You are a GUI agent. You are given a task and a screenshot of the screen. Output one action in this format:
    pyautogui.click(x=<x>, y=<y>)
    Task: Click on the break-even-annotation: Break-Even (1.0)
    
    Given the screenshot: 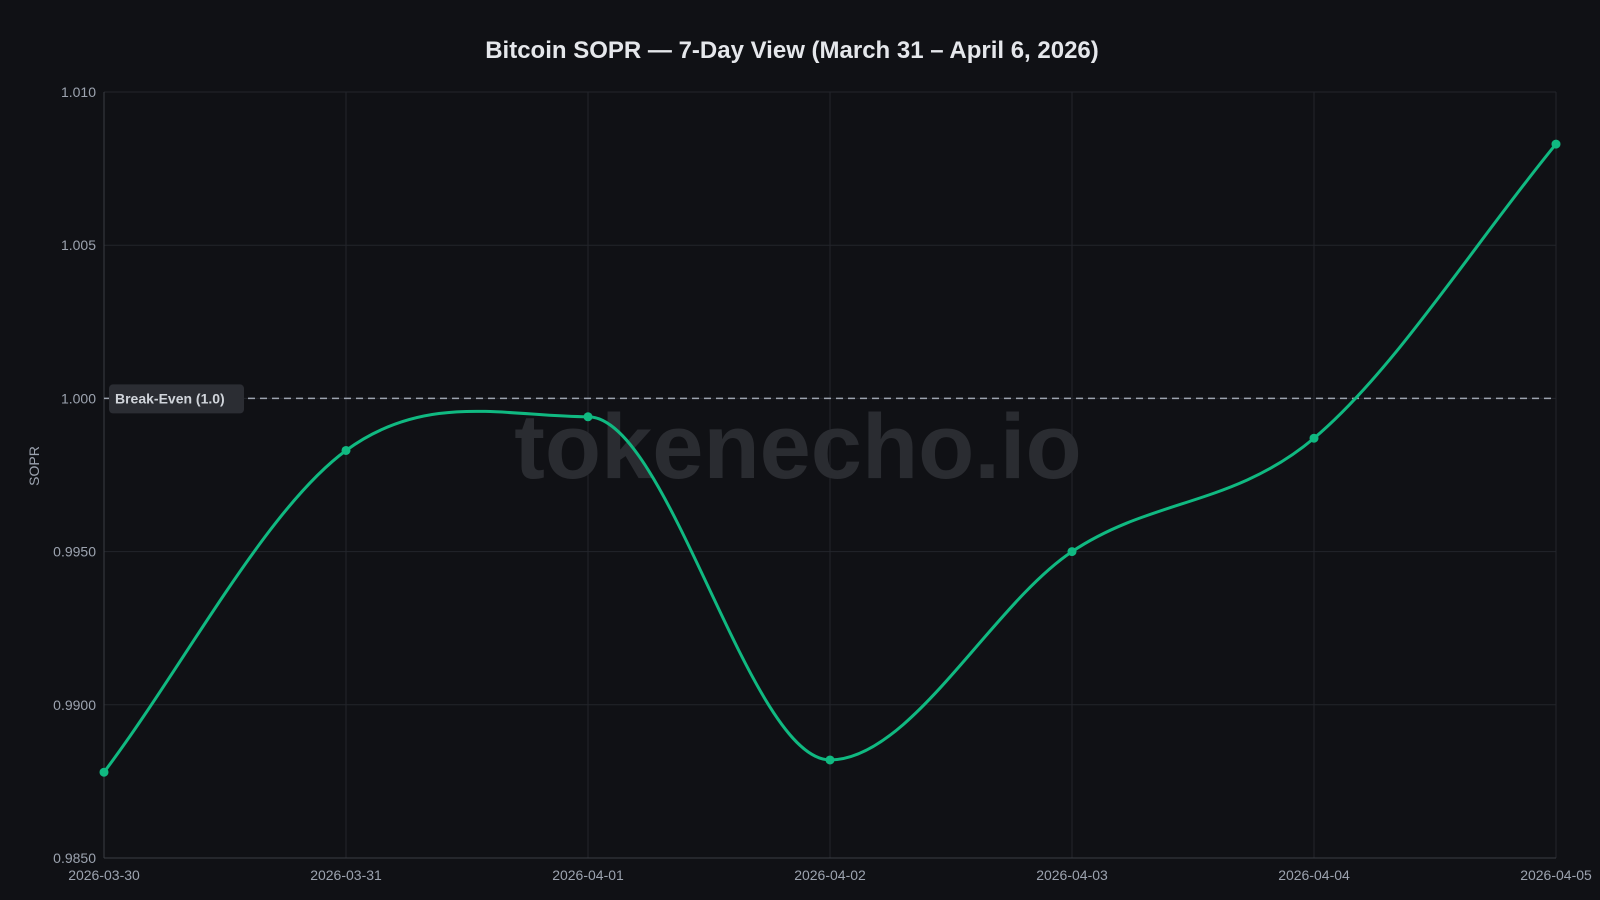 What is the action you would take?
    pyautogui.click(x=176, y=399)
    